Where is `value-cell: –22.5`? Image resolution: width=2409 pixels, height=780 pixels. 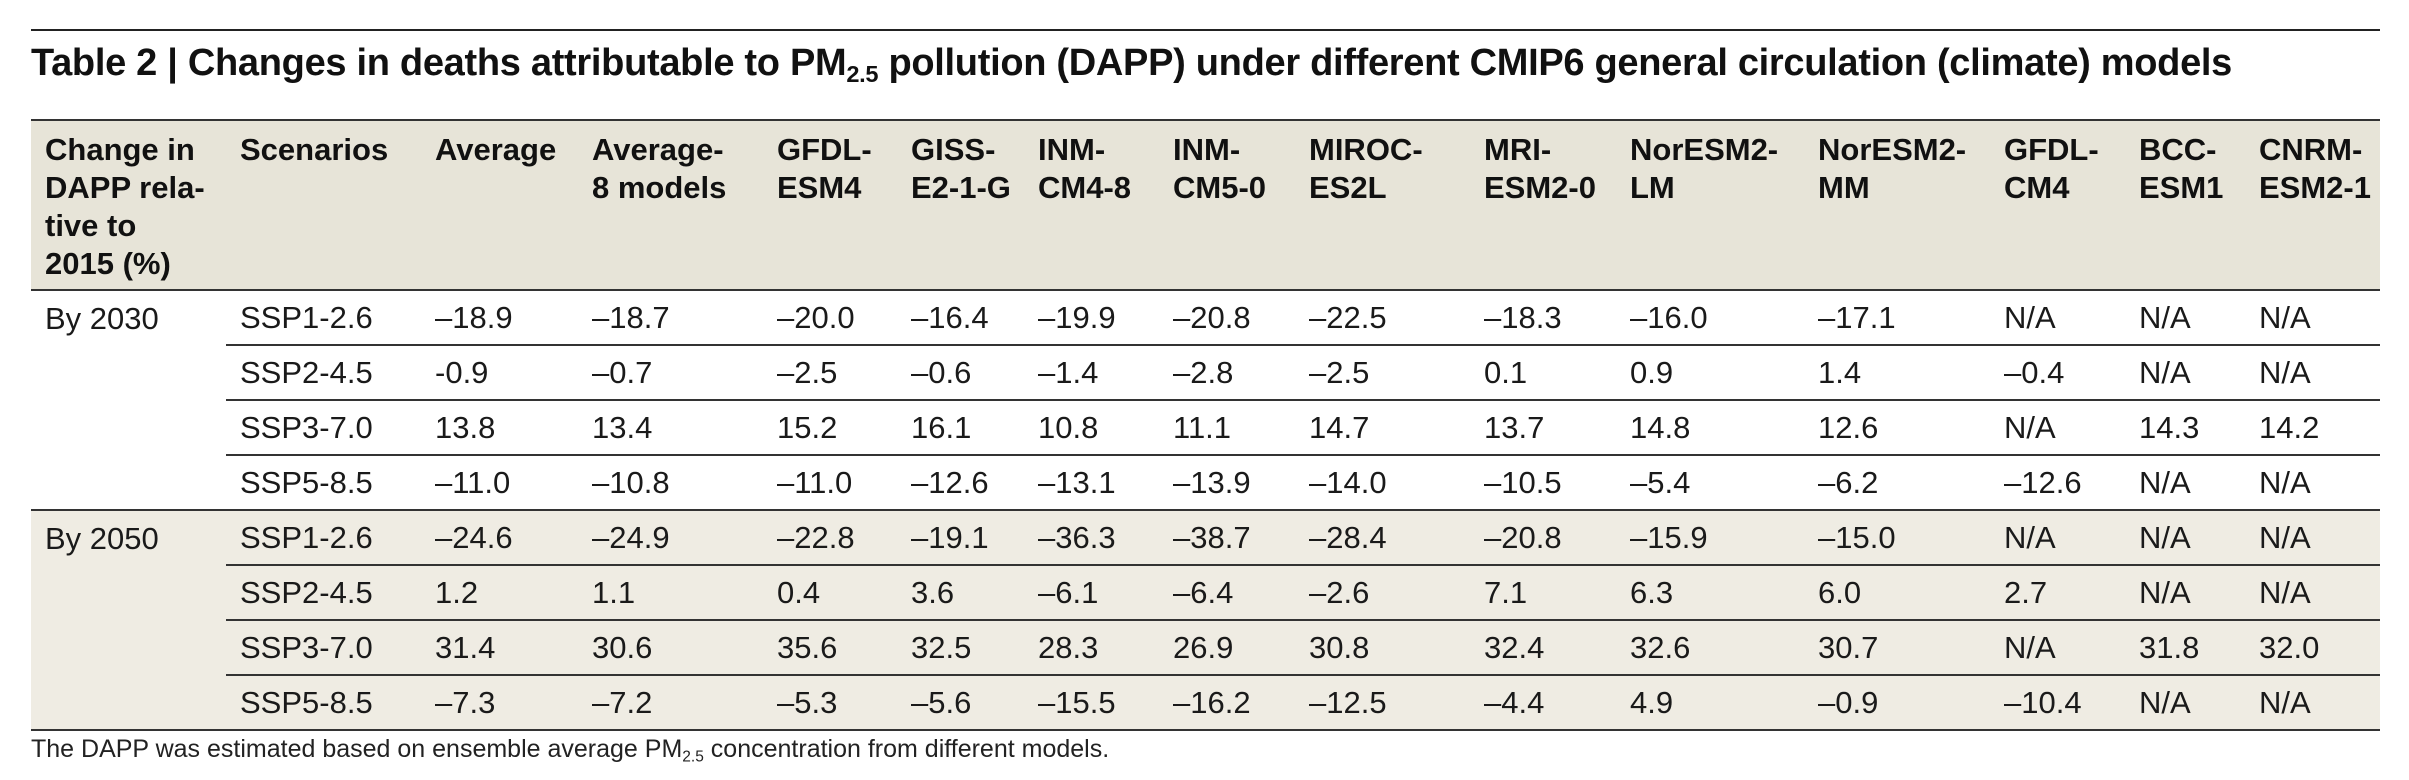
value-cell: –22.5 is located at coordinates (1348, 317).